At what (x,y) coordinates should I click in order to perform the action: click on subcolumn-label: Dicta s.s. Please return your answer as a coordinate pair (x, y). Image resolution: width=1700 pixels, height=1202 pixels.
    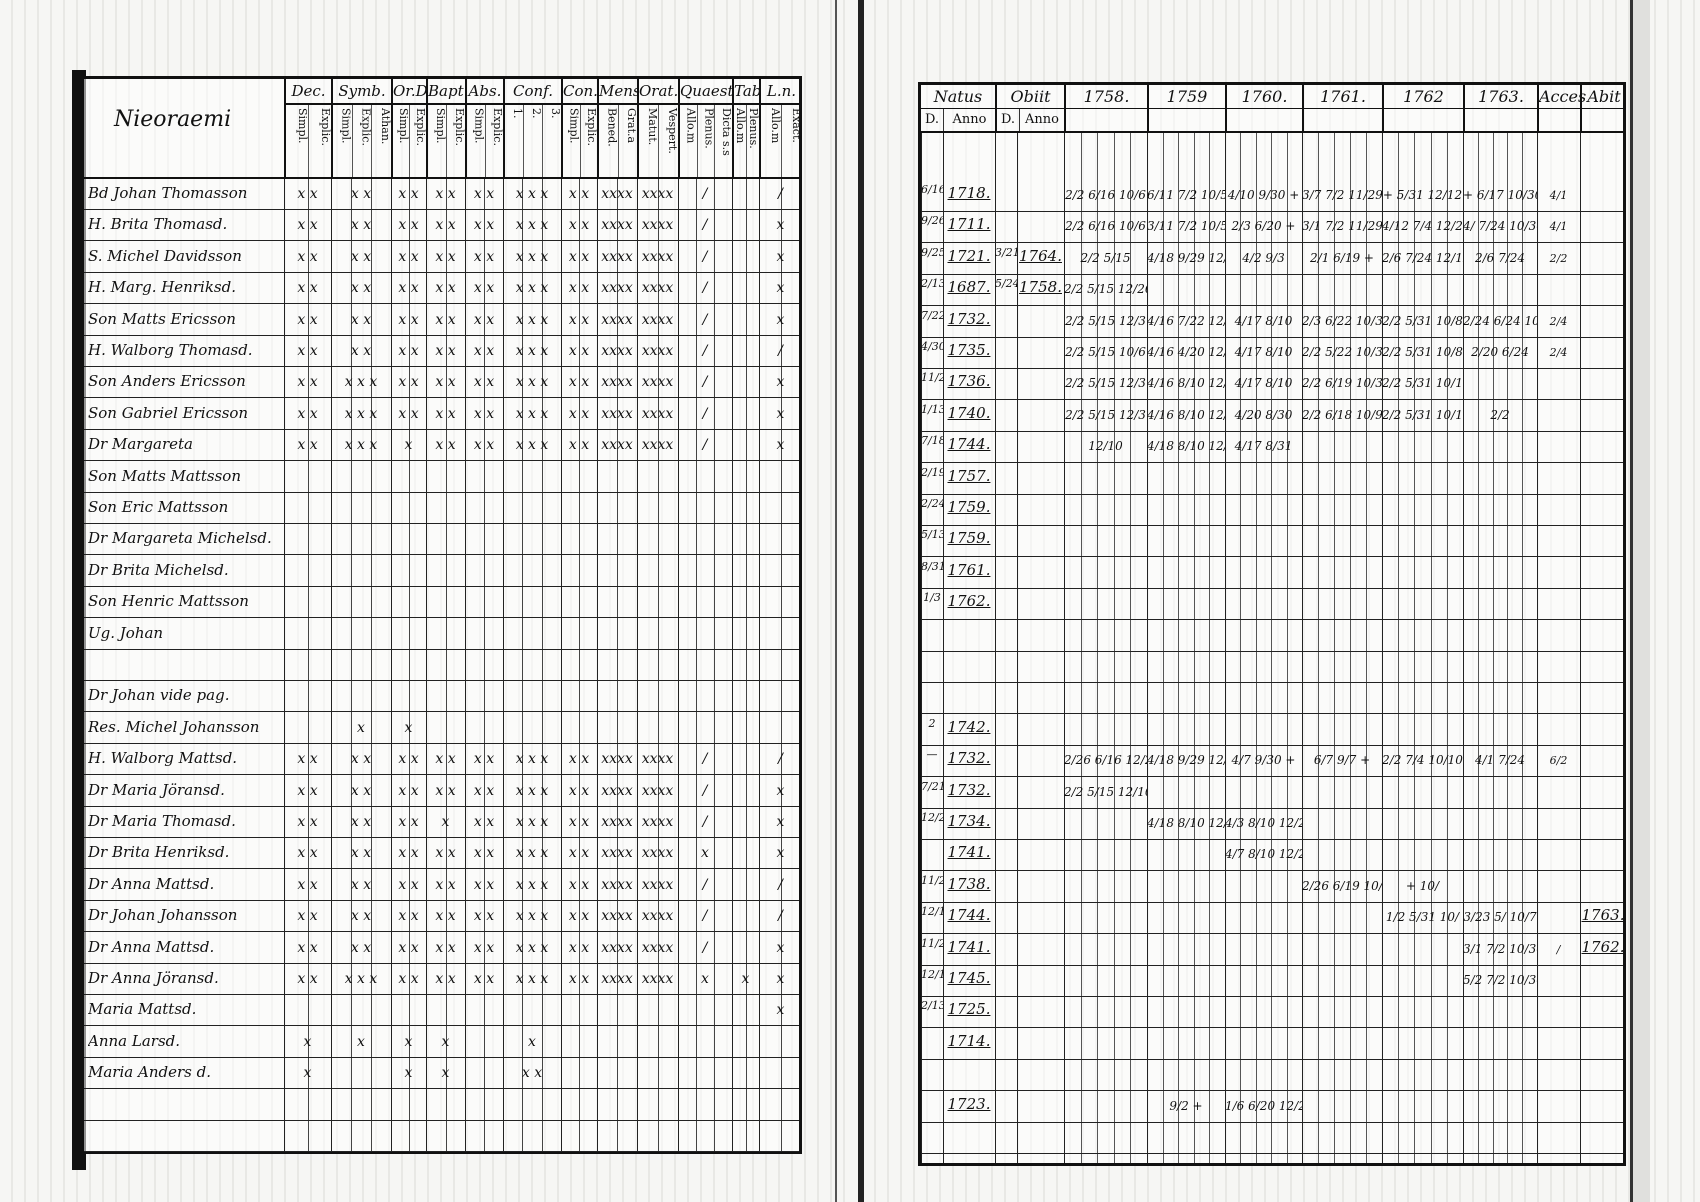
    Looking at the image, I should click on (723, 141).